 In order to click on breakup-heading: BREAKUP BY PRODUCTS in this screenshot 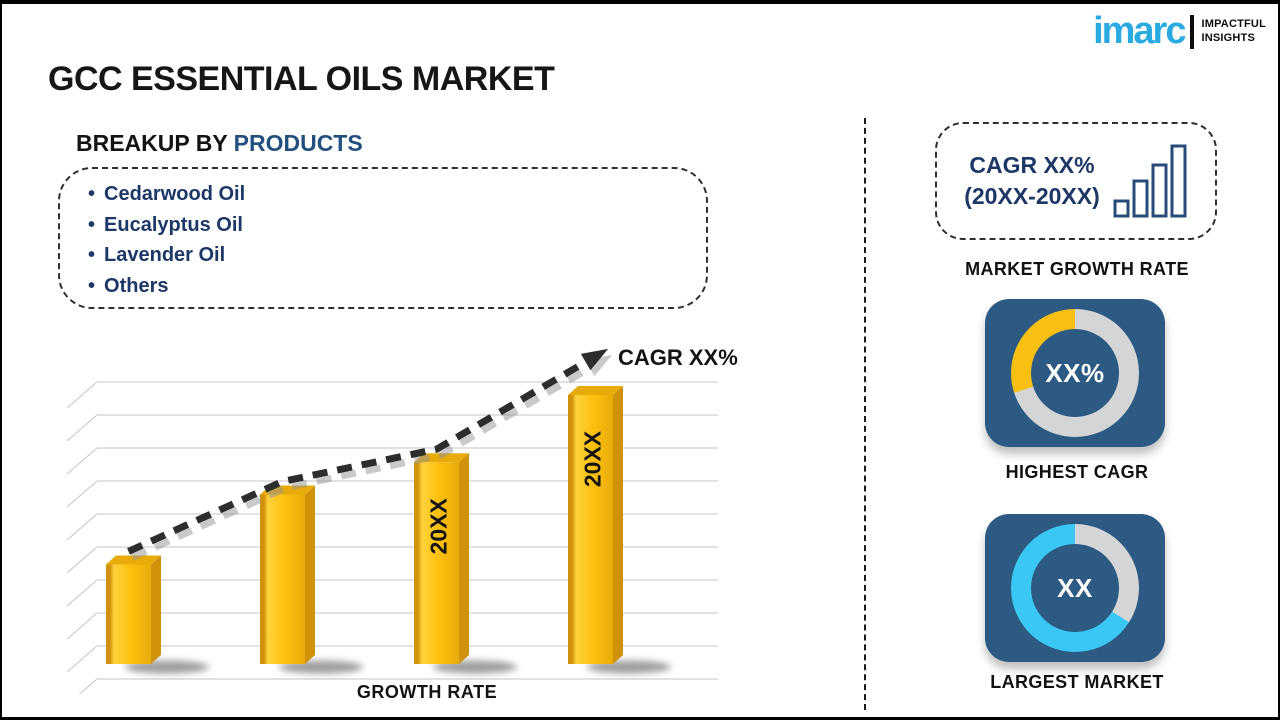, I will do `click(219, 143)`.